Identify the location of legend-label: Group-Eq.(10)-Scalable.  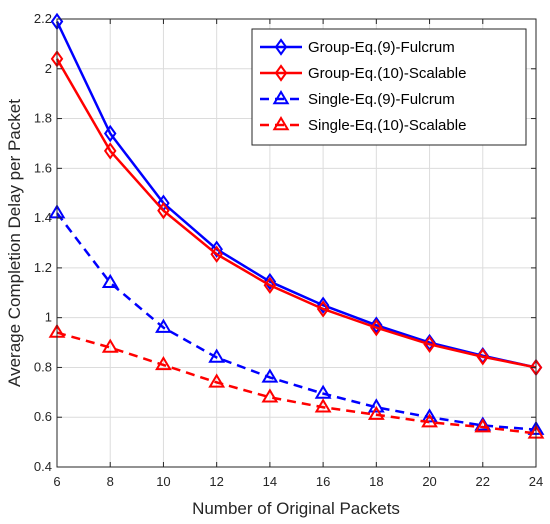
(387, 73).